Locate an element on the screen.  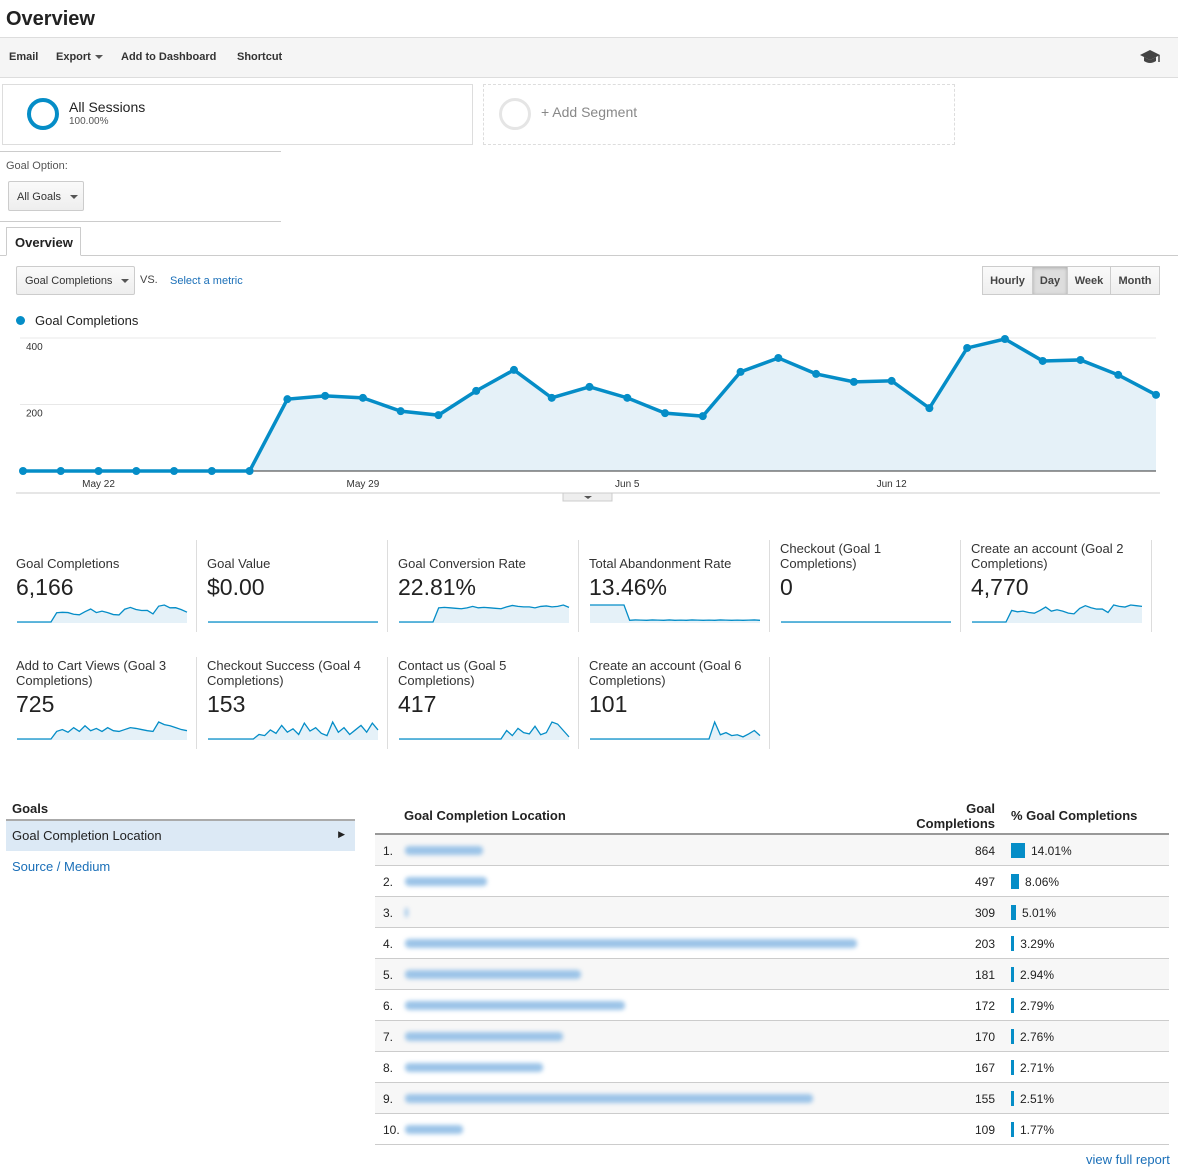
table-row: 8. 167 2.71% is located at coordinates (772, 1067).